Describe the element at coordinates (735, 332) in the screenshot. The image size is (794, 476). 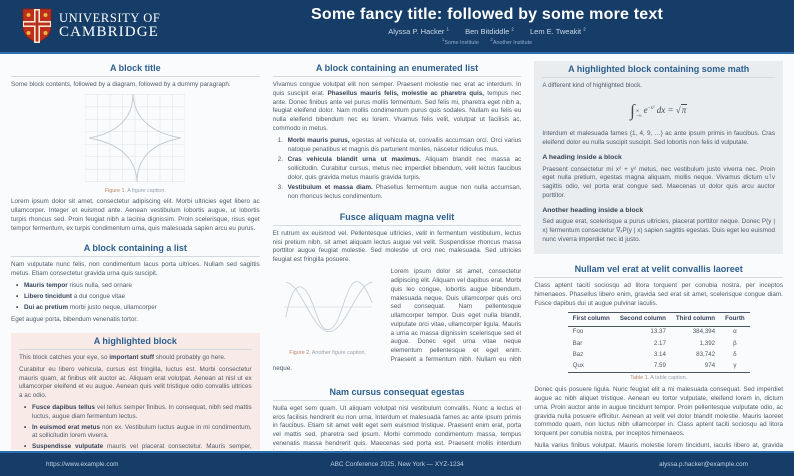
I see `table-cell: α` at that location.